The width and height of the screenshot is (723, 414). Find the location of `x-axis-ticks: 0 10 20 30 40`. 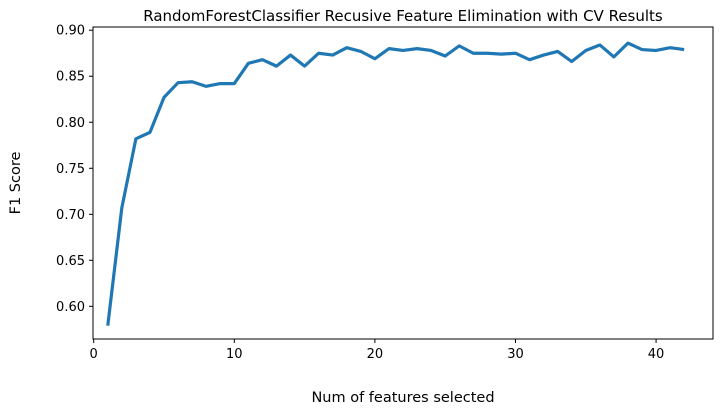

x-axis-ticks: 0 10 20 30 40 is located at coordinates (377, 350).